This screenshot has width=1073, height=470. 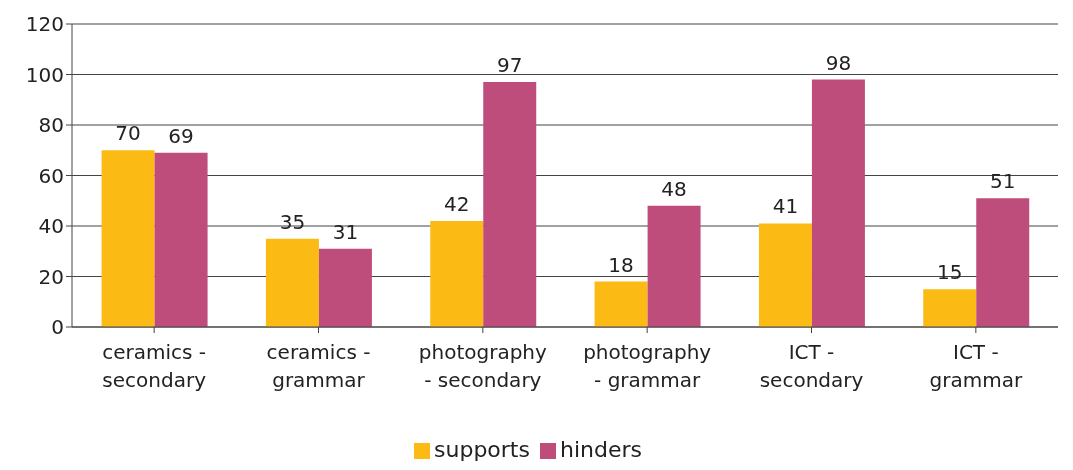 What do you see at coordinates (1003, 181) in the screenshot?
I see `data-label: 51` at bounding box center [1003, 181].